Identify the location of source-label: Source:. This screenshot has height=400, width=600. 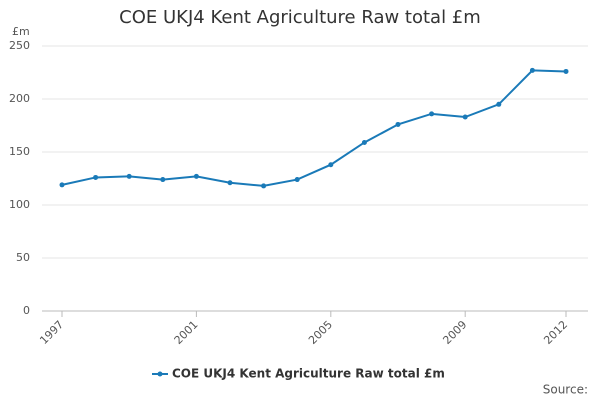
(565, 390).